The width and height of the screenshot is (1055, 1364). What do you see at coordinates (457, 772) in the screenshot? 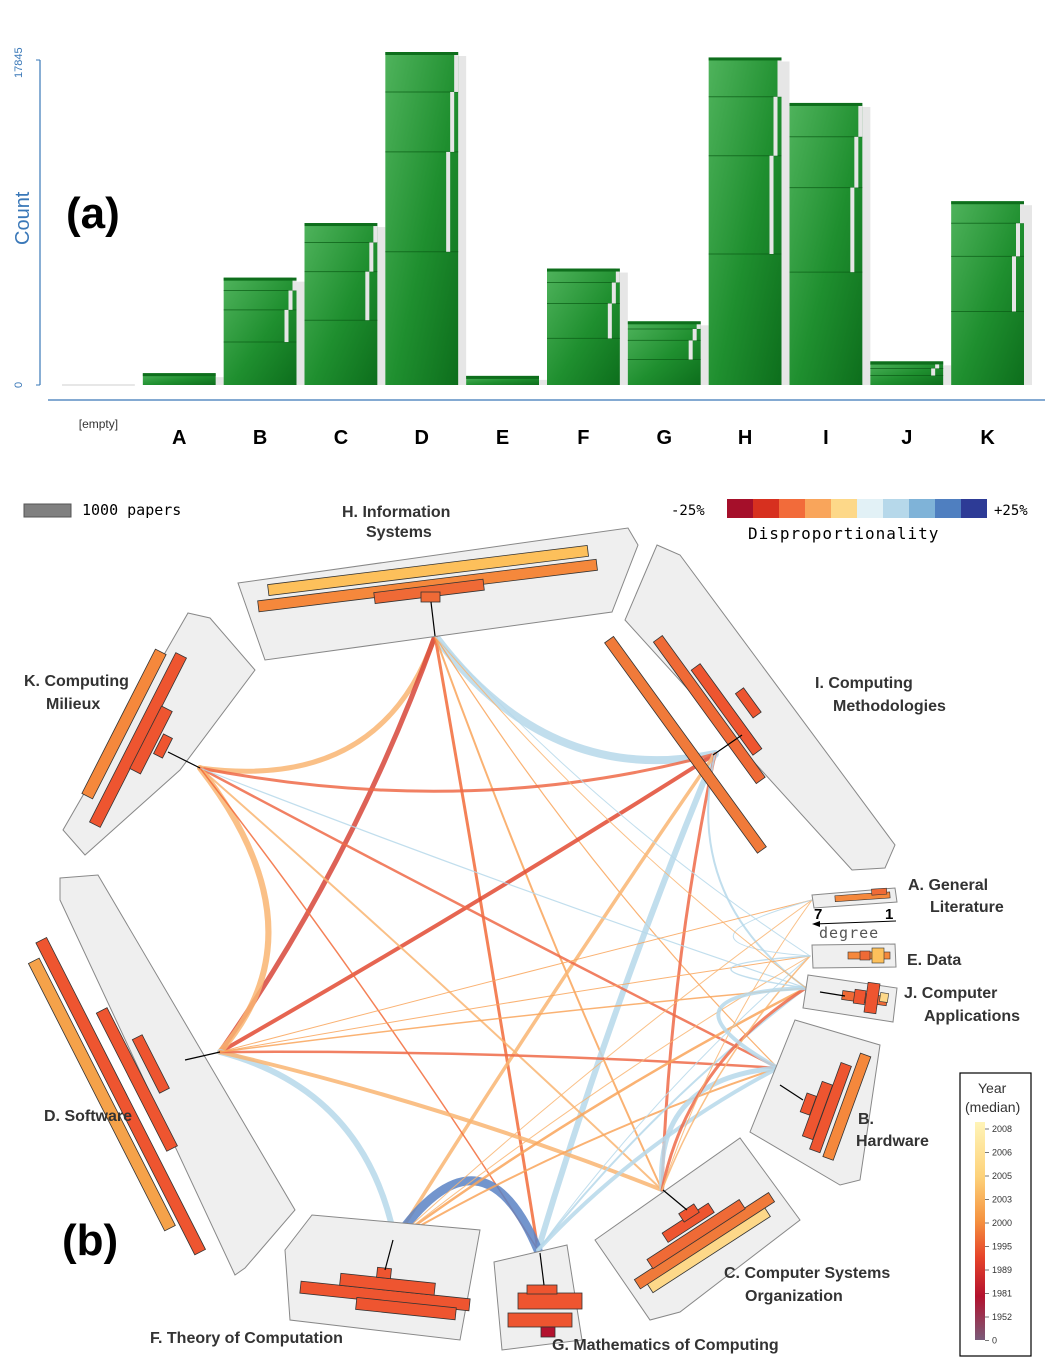
I see `edge-I-K` at bounding box center [457, 772].